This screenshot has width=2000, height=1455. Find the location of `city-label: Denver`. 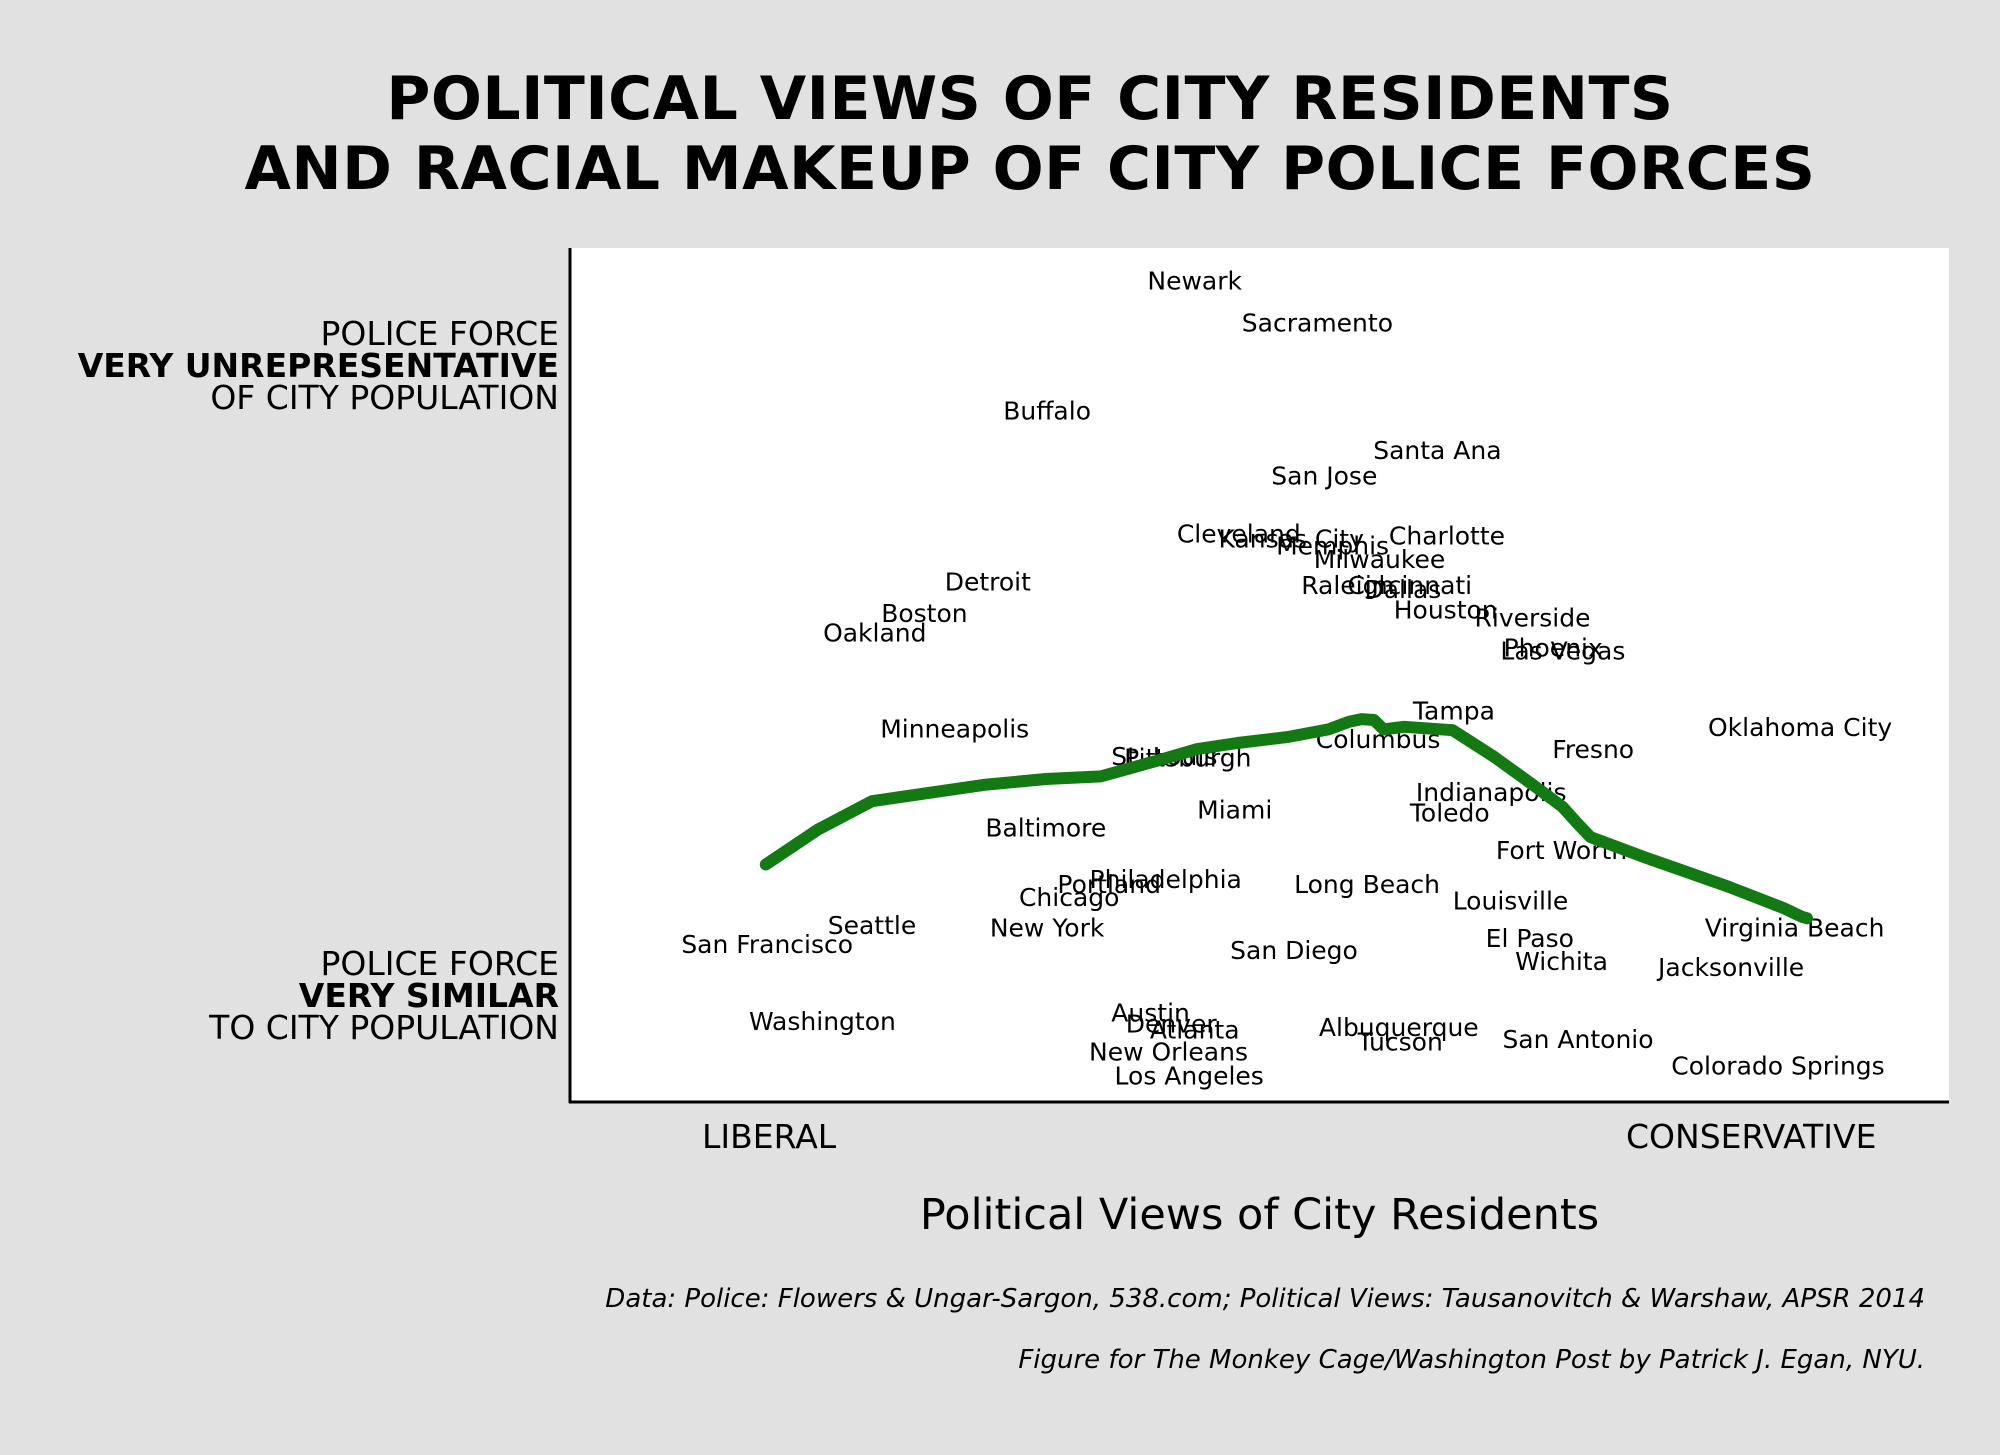

city-label: Denver is located at coordinates (1172, 1024).